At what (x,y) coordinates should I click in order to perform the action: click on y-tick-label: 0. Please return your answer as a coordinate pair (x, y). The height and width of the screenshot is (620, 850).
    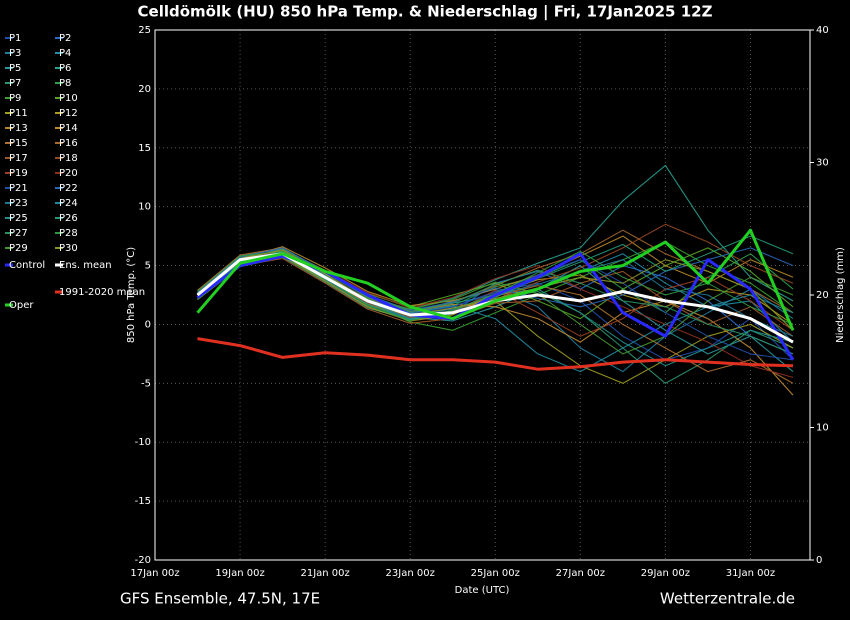
    Looking at the image, I should click on (148, 324).